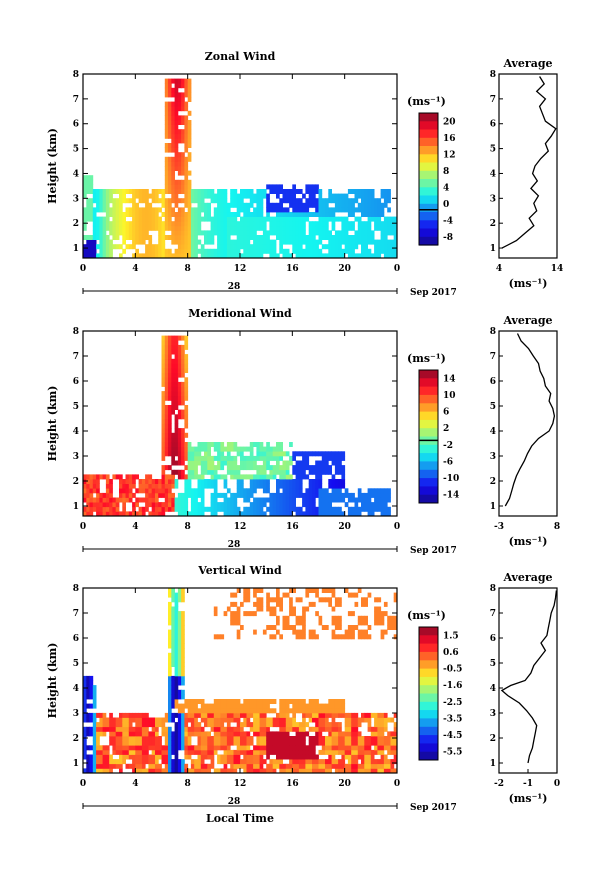  What do you see at coordinates (344, 784) in the screenshot?
I see `x-tick-label: 20` at bounding box center [344, 784].